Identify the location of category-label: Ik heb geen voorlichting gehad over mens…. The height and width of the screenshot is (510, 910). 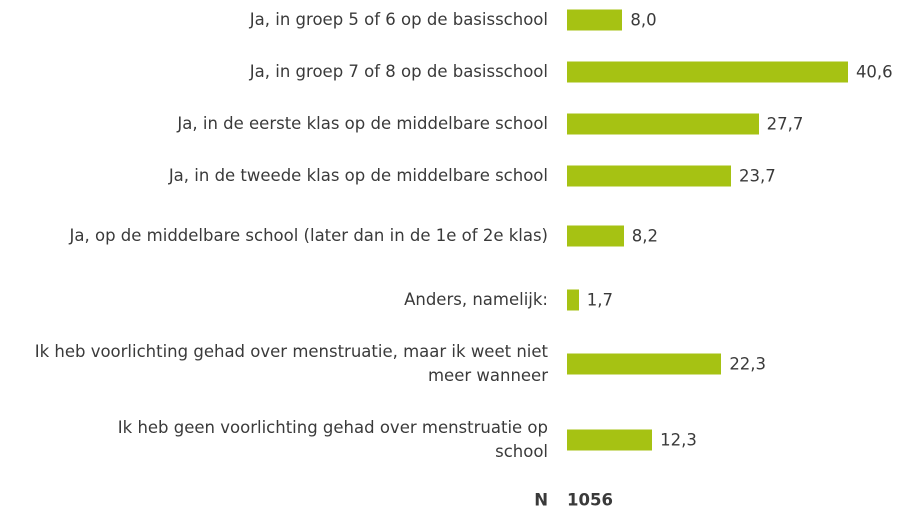
(332, 439).